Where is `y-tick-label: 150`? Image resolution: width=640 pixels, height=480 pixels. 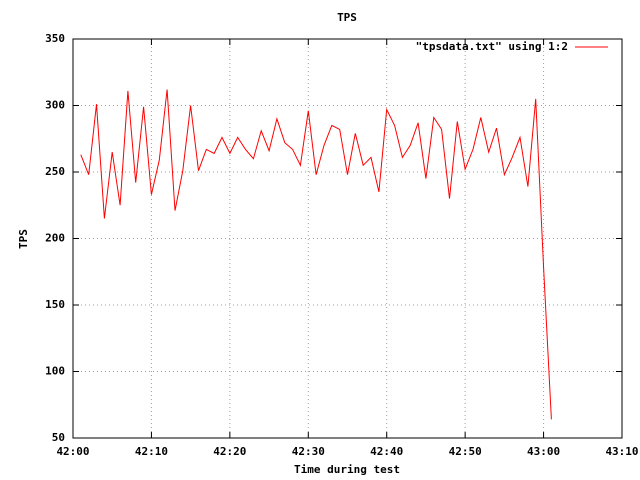 y-tick-label: 150 is located at coordinates (55, 304).